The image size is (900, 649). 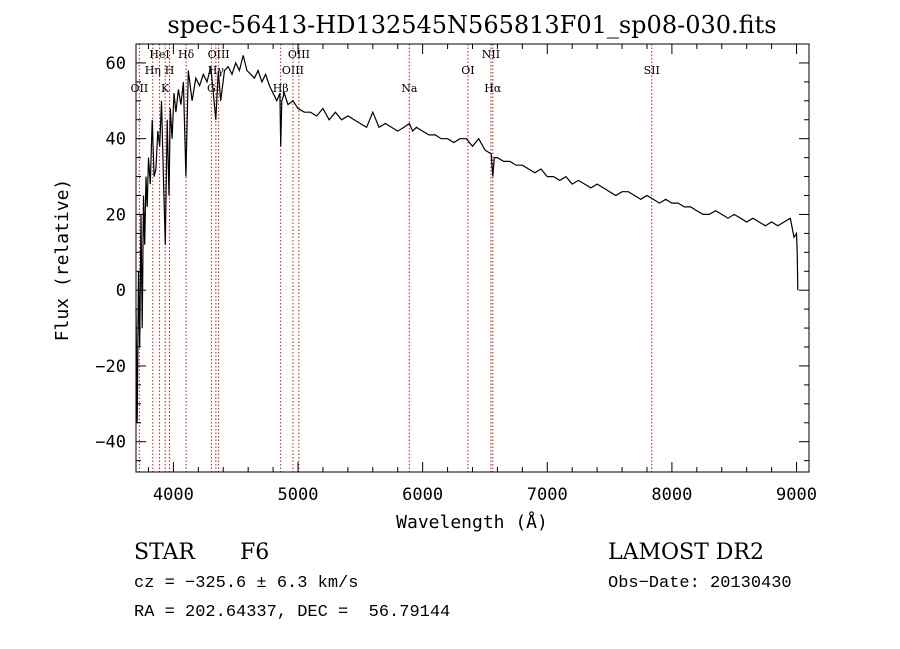 What do you see at coordinates (292, 612) in the screenshot?
I see `coordinates: RA = 202.64337, DEC = 56.79144` at bounding box center [292, 612].